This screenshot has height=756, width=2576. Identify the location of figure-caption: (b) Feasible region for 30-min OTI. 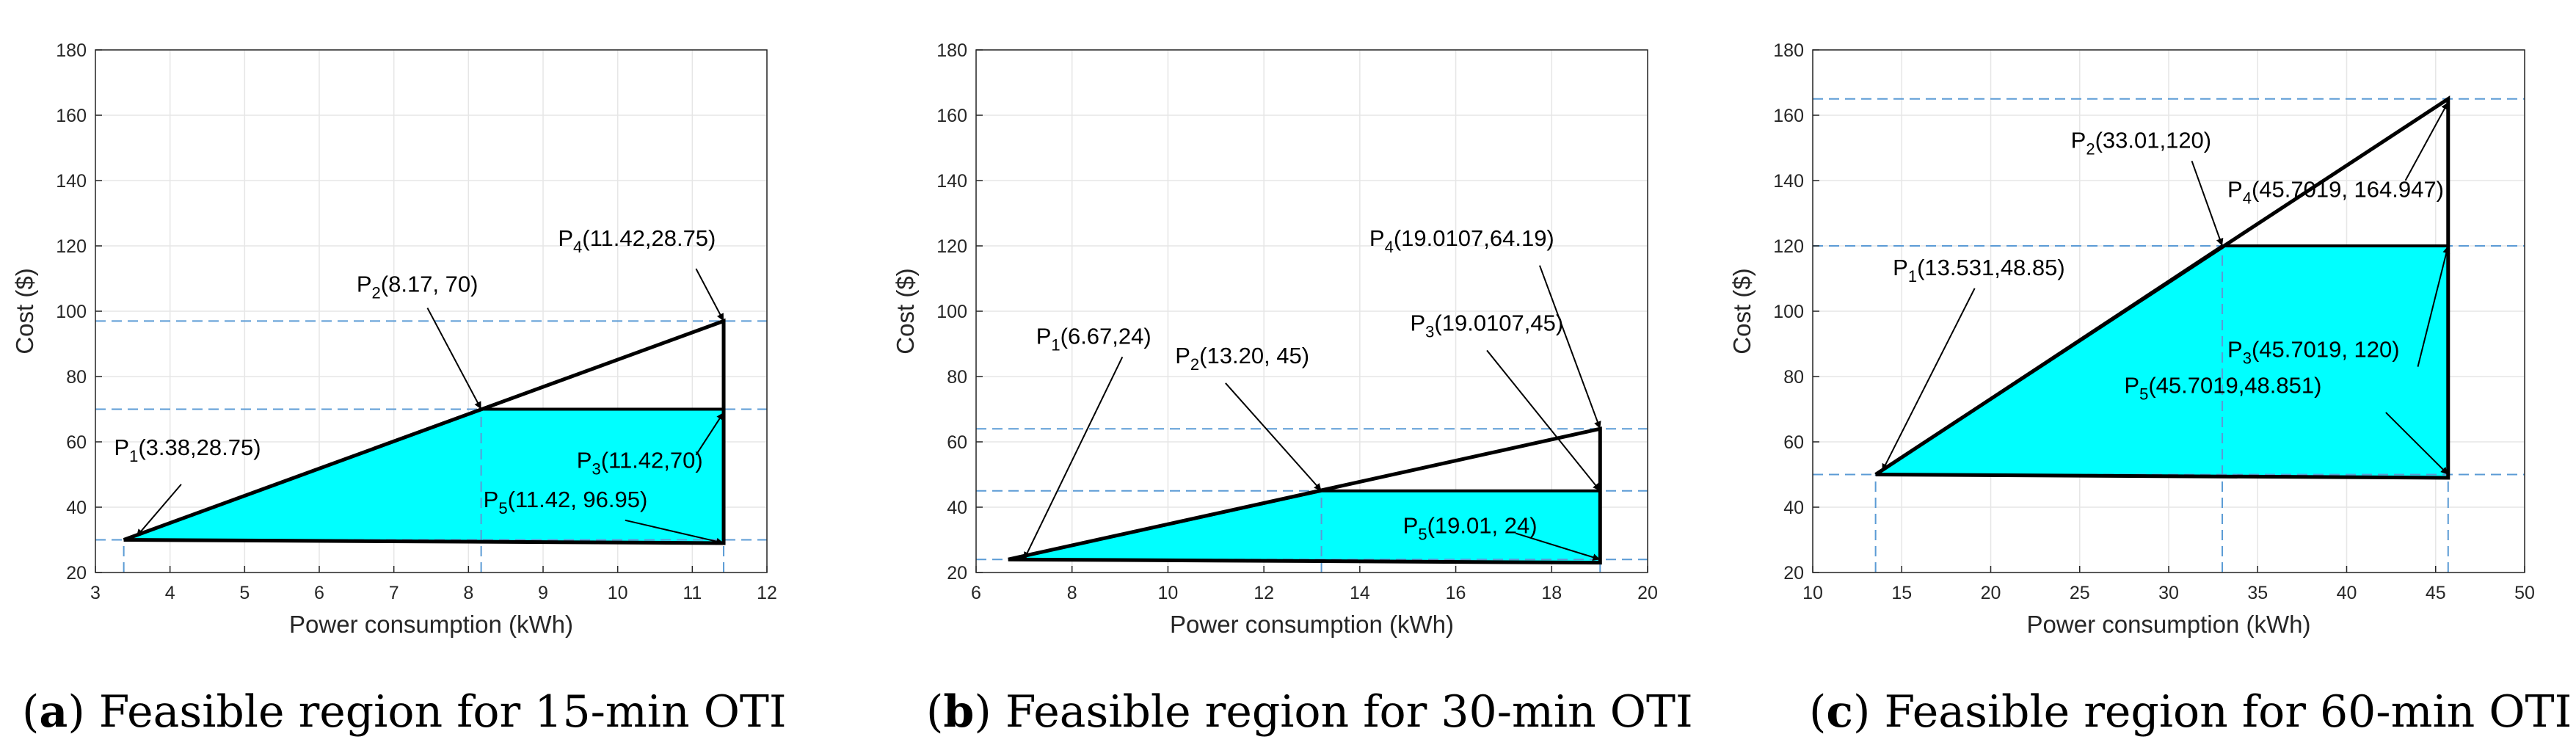
(1309, 712).